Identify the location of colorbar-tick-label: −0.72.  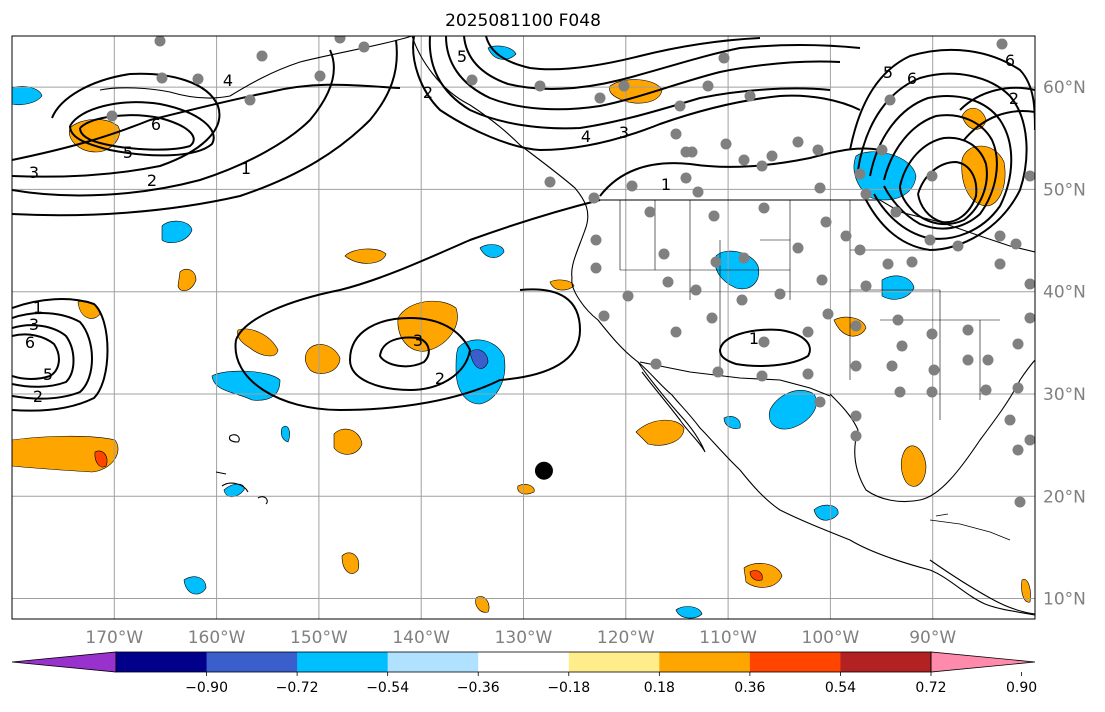
(297, 688).